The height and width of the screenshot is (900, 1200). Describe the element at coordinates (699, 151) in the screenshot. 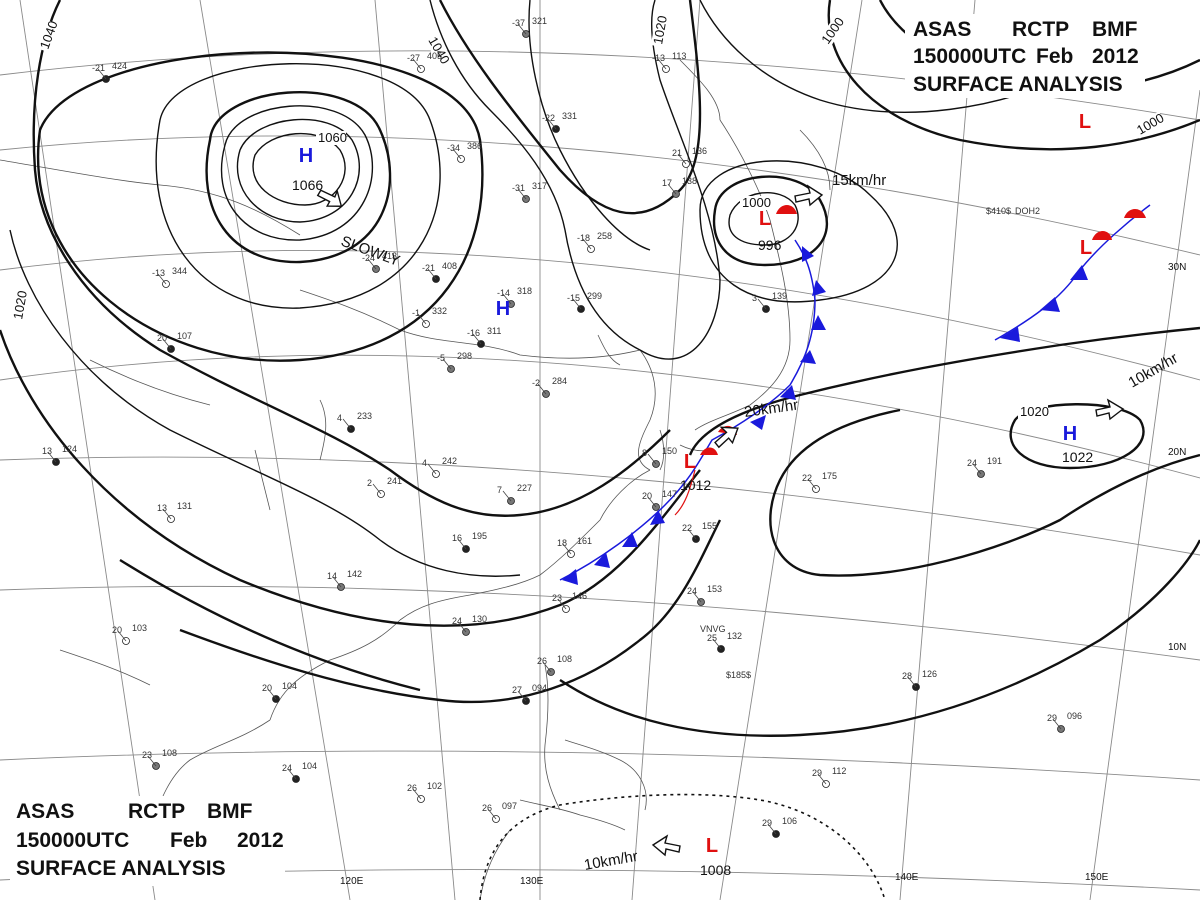

I see `station-pressure: 136` at that location.